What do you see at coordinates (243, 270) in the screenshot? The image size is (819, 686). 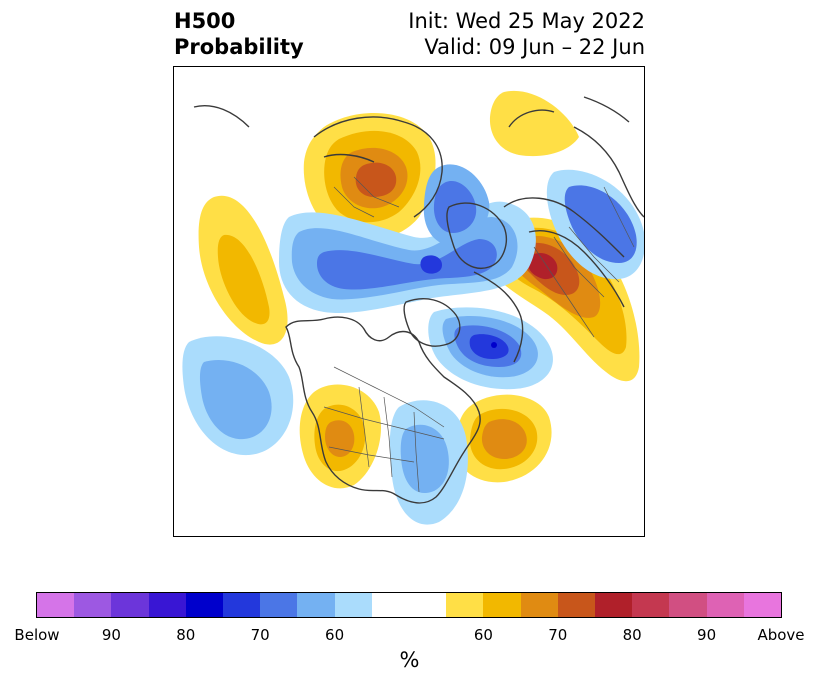 I see `anomaly-north-pacific` at bounding box center [243, 270].